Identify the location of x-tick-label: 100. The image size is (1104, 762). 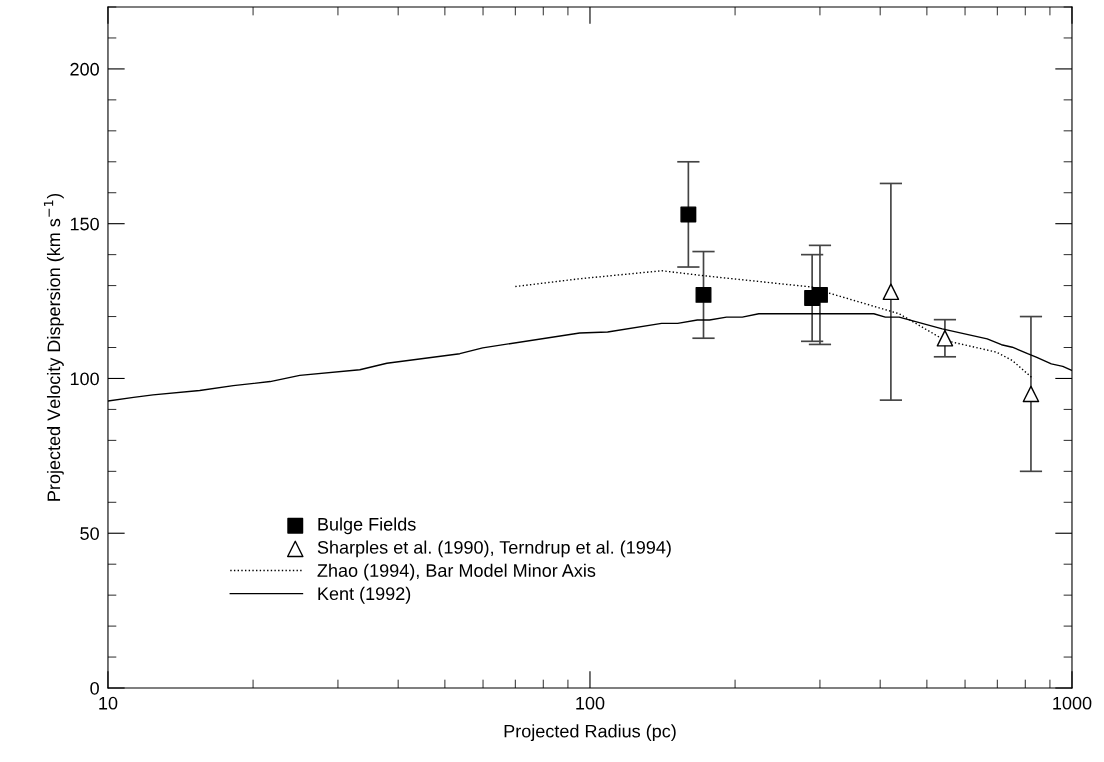
(590, 703).